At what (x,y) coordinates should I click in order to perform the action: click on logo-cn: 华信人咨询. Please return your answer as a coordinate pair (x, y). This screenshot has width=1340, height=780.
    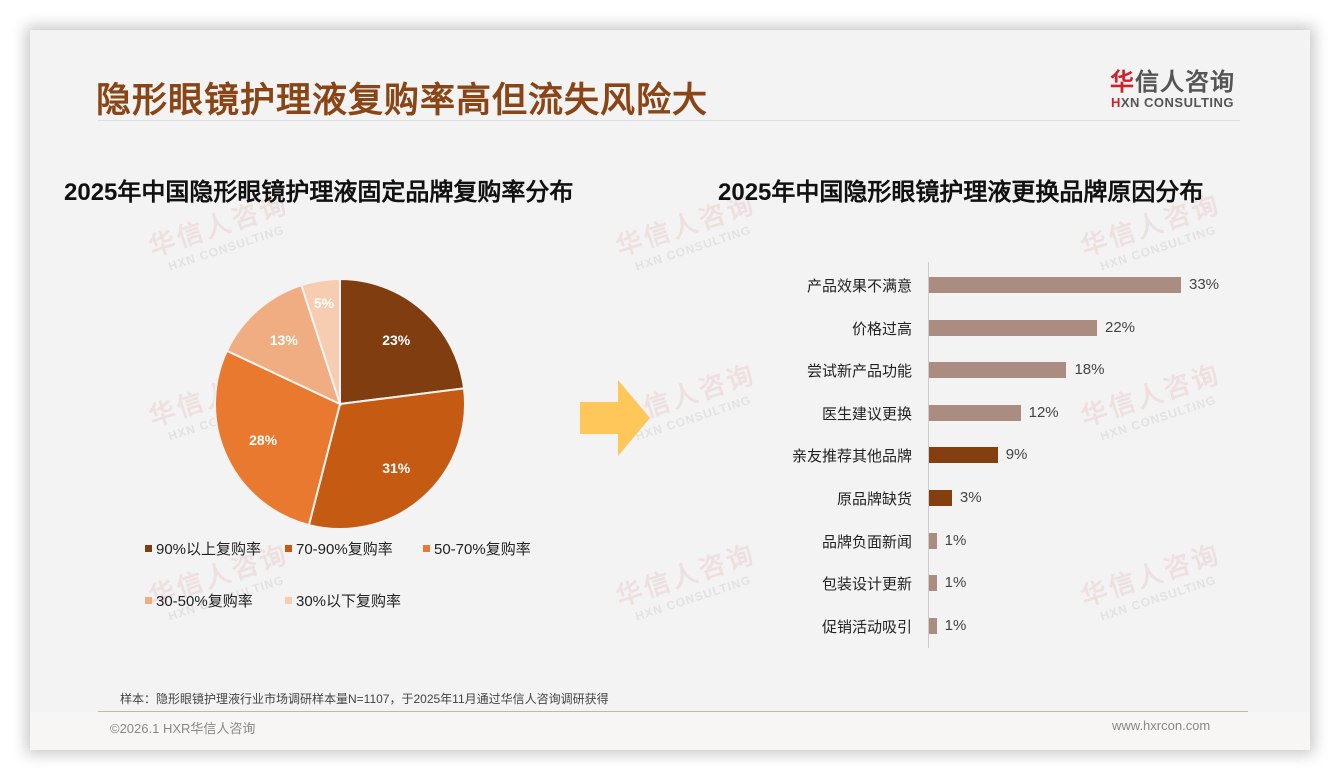
    Looking at the image, I should click on (1172, 79).